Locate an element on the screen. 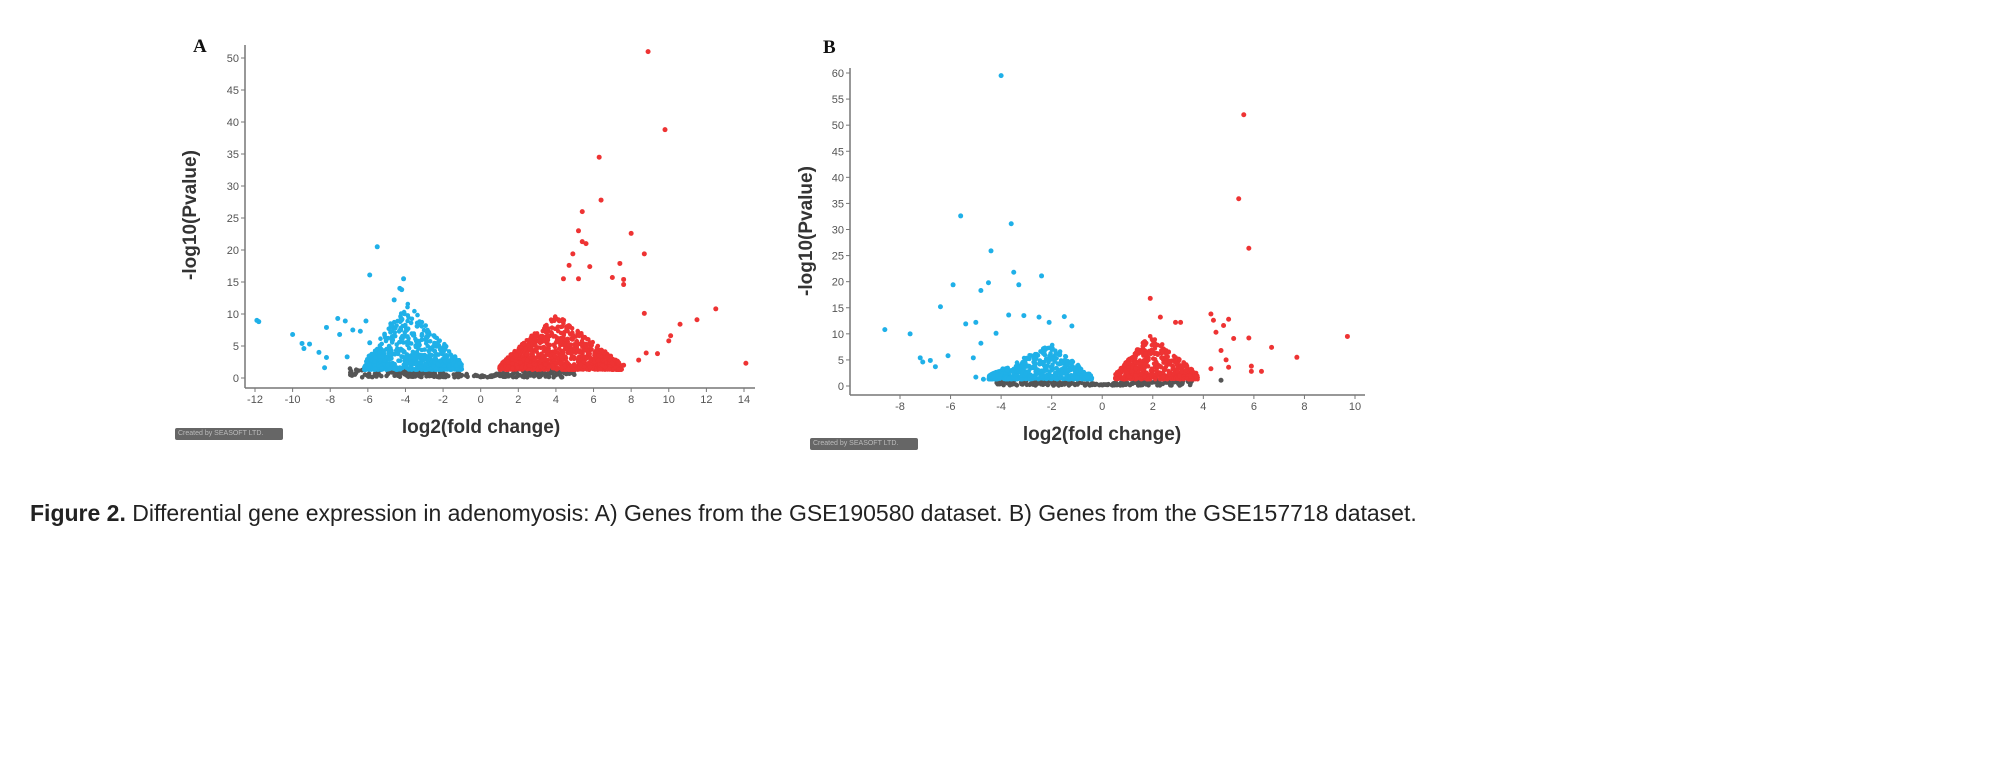 The height and width of the screenshot is (760, 2000). credit-badge-a: Created by SEASOFT LTD. is located at coordinates (229, 434).